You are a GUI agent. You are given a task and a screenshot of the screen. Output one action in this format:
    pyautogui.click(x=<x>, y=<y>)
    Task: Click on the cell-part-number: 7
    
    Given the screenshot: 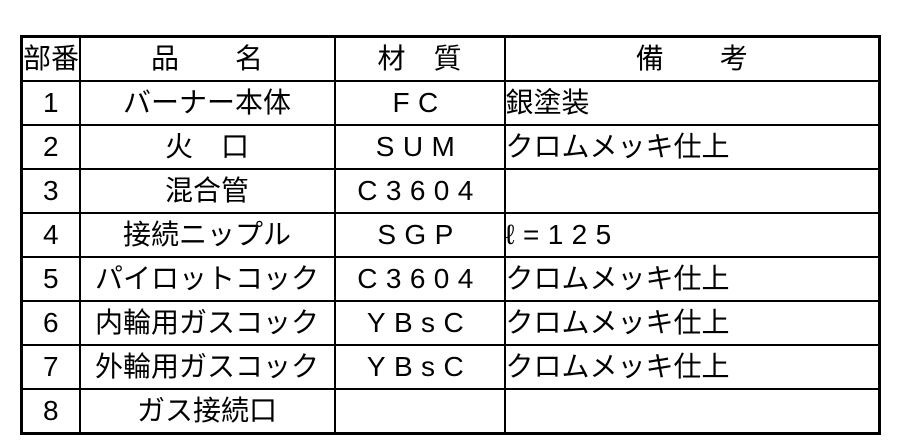 What is the action you would take?
    pyautogui.click(x=50, y=367)
    